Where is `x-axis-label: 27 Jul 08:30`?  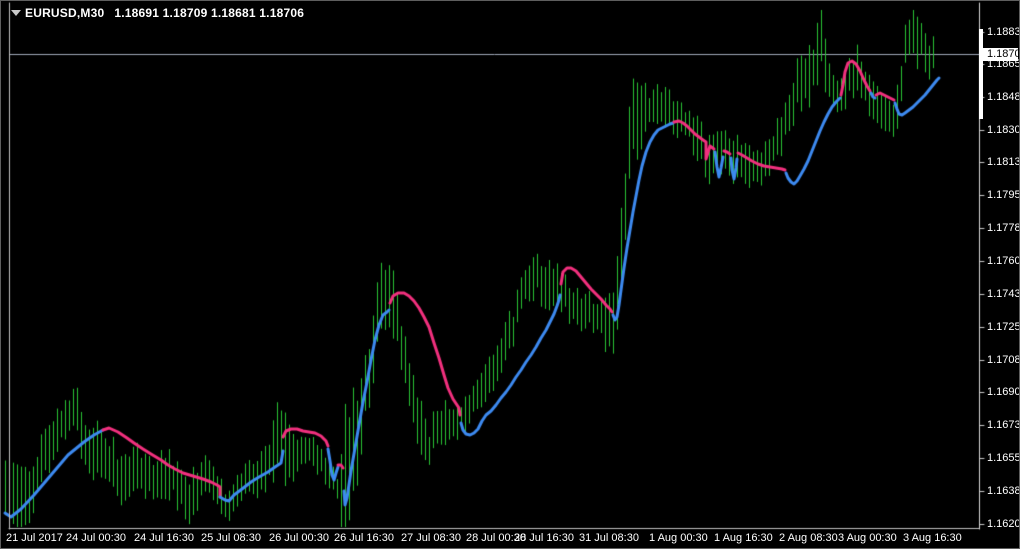
x-axis-label: 27 Jul 08:30 is located at coordinates (431, 538).